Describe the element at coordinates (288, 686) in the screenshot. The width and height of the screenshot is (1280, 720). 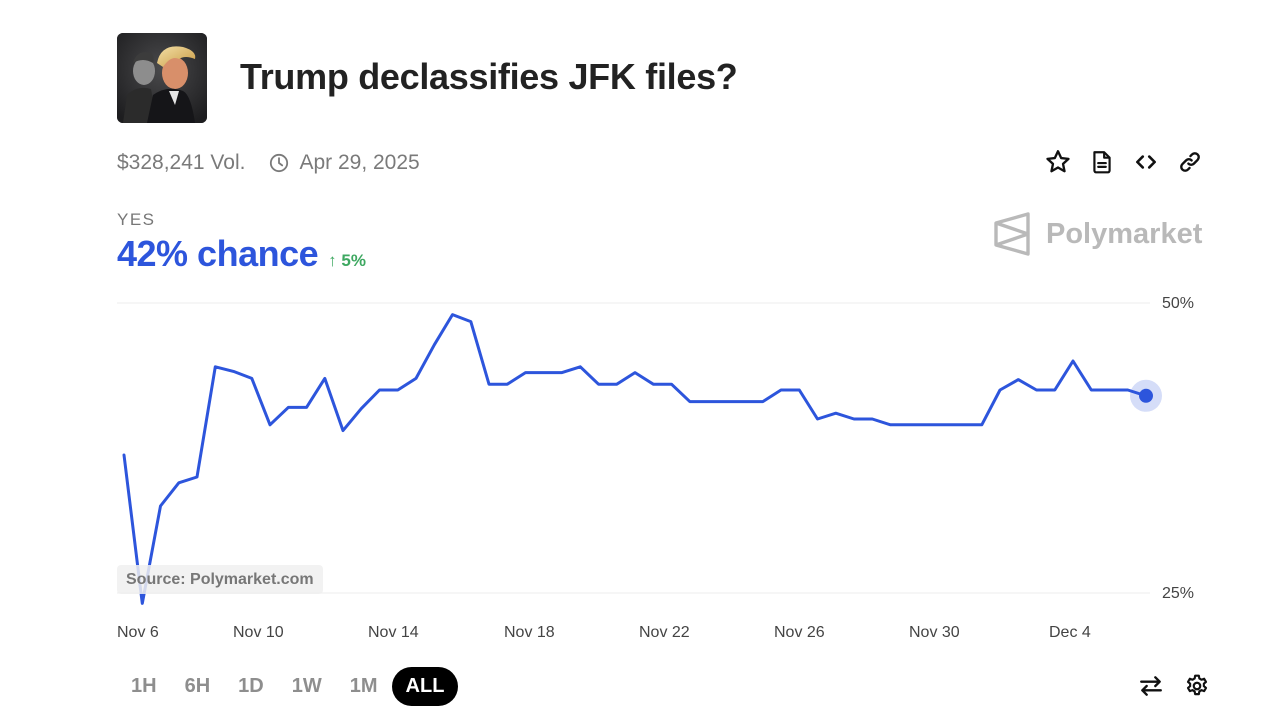
I see `time-range-selector: 1H 6H 1D 1W 1M ALL` at that location.